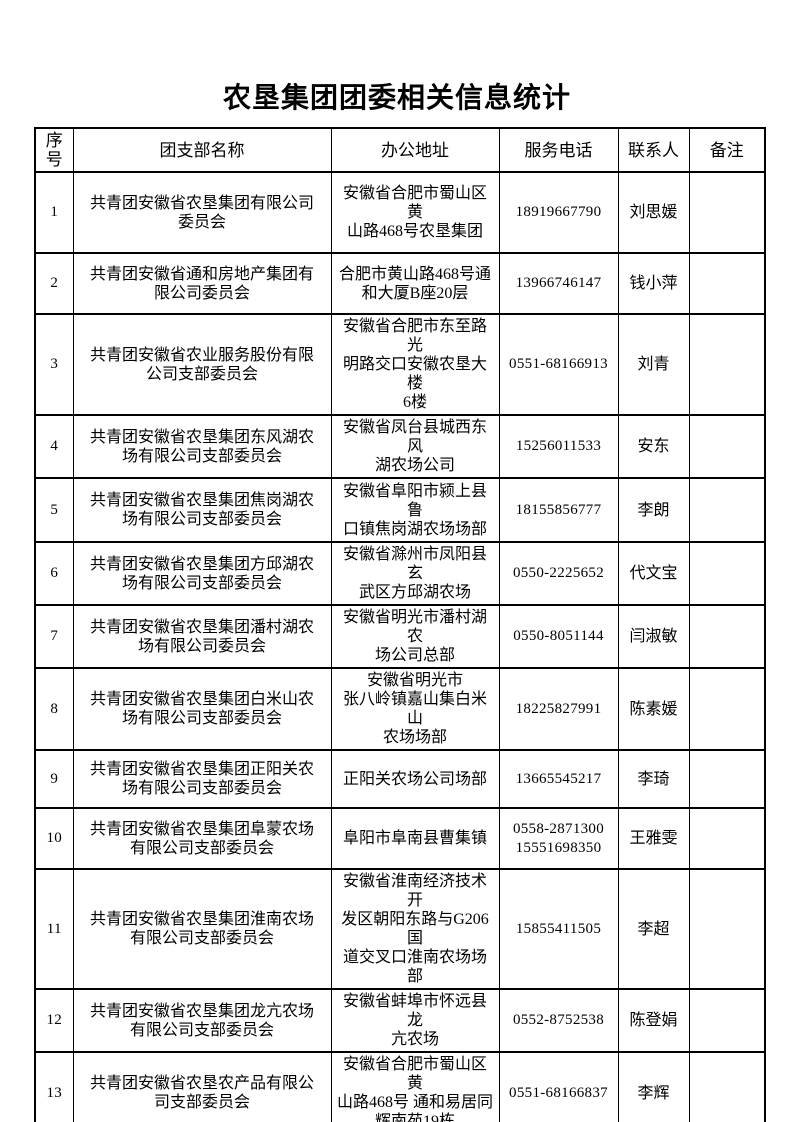 The width and height of the screenshot is (794, 1122). I want to click on service-phone: 0551-68166837, so click(558, 1086).